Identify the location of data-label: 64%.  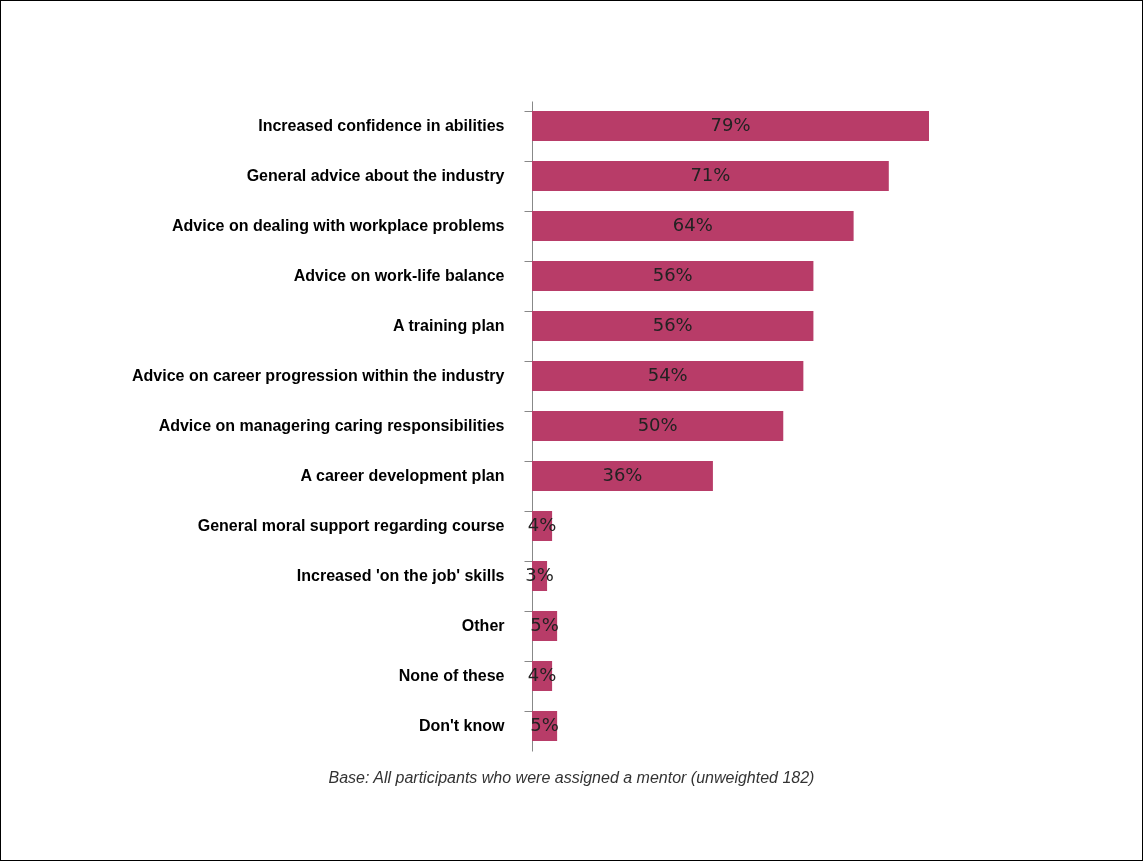
(692, 224).